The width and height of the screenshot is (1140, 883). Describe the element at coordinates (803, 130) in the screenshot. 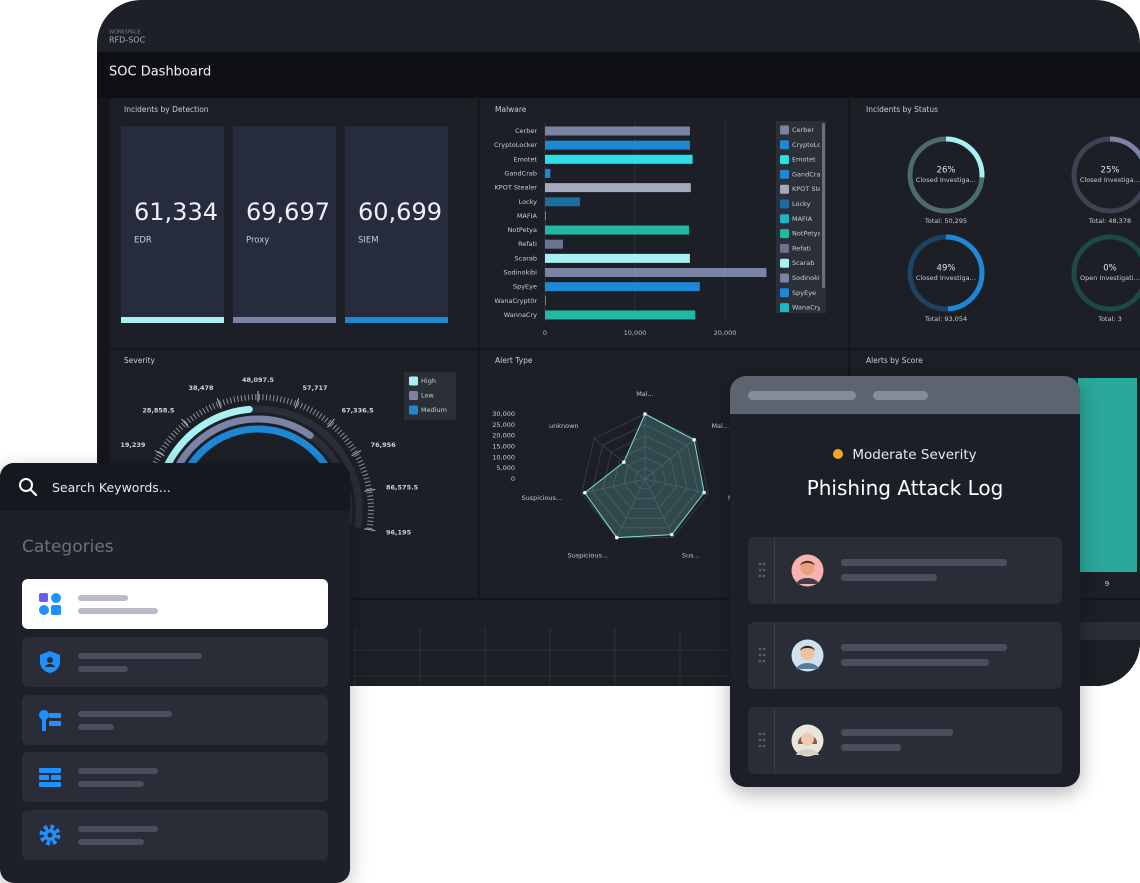

I see `legend-label: Cerber` at that location.